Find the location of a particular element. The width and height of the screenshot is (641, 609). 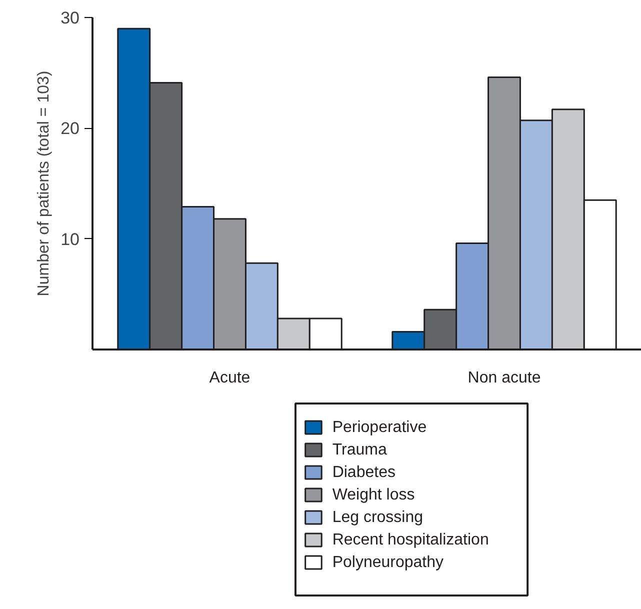

legend-label: Perioperative is located at coordinates (379, 427).